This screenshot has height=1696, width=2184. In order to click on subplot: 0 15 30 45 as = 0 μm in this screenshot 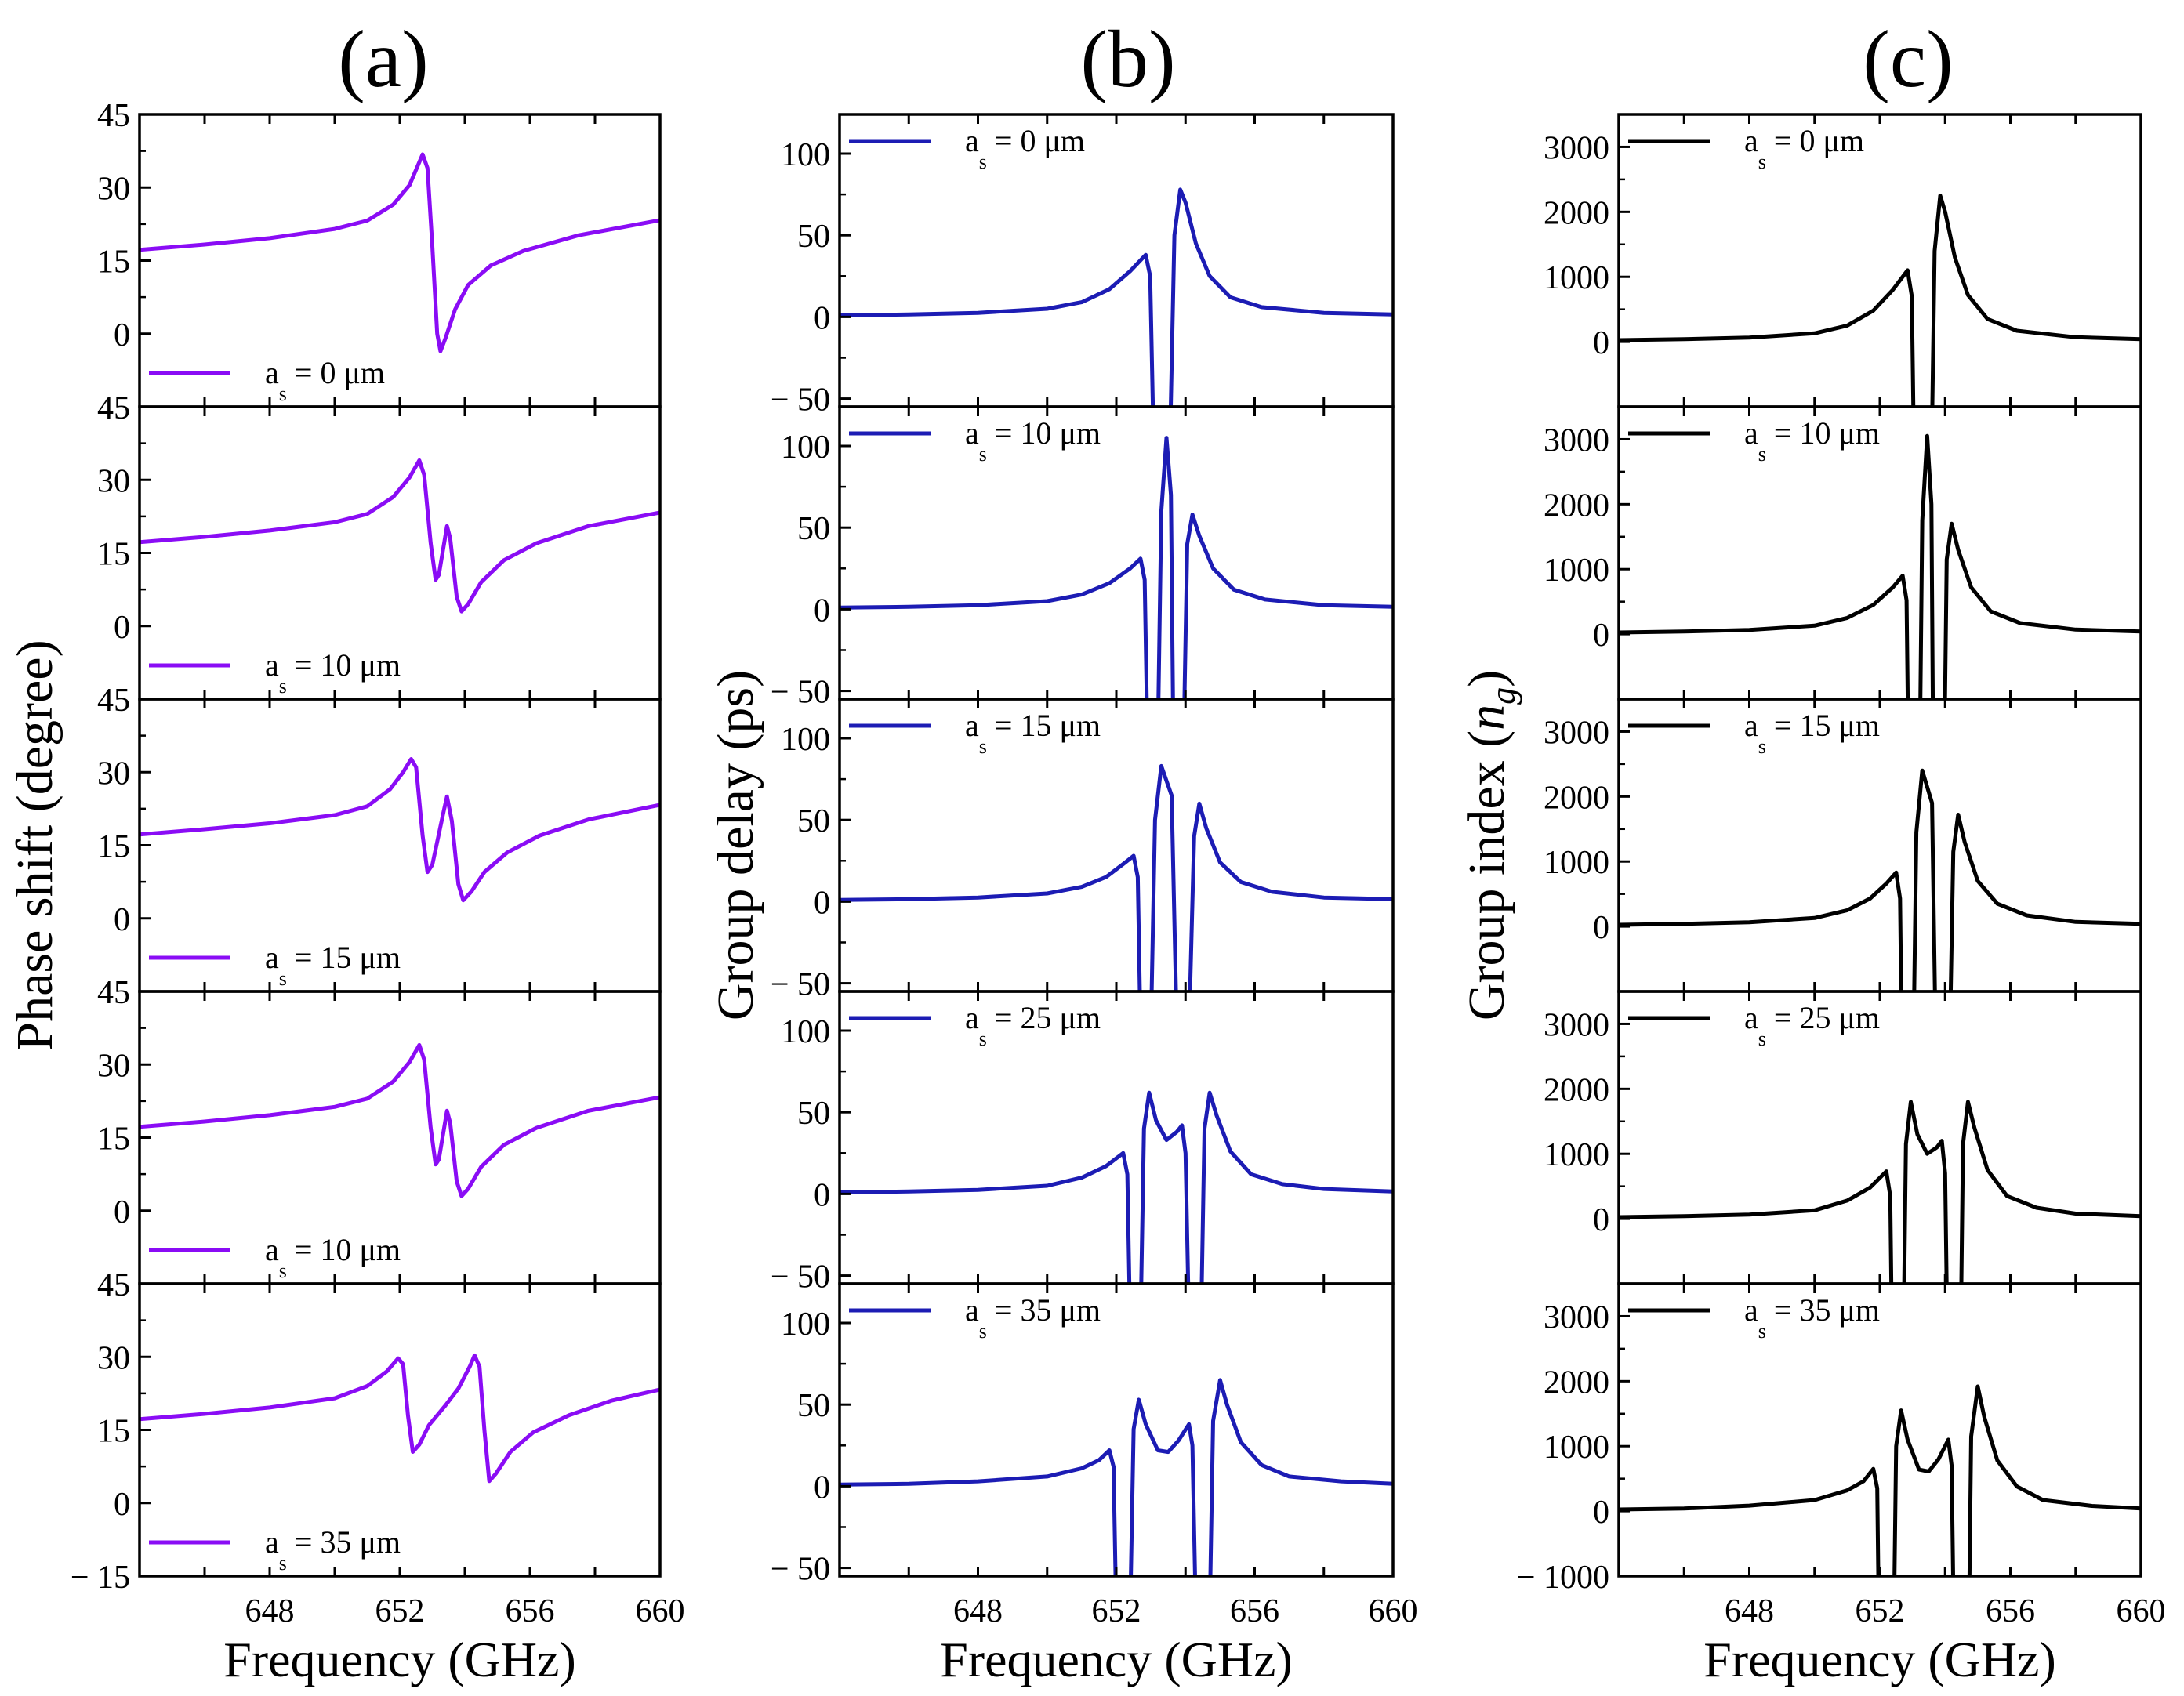, I will do `click(379, 253)`.